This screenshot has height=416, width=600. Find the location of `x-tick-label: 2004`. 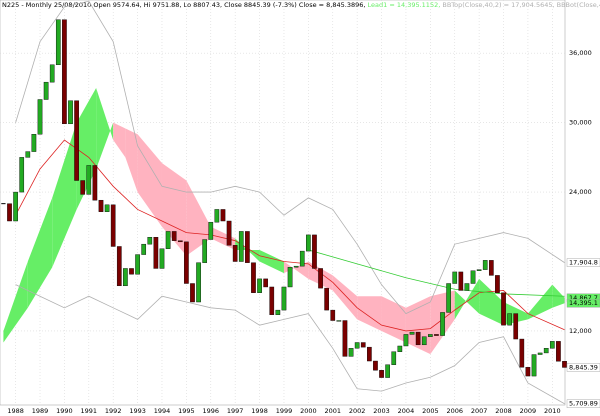

x-tick-label: 2004 is located at coordinates (406, 411).